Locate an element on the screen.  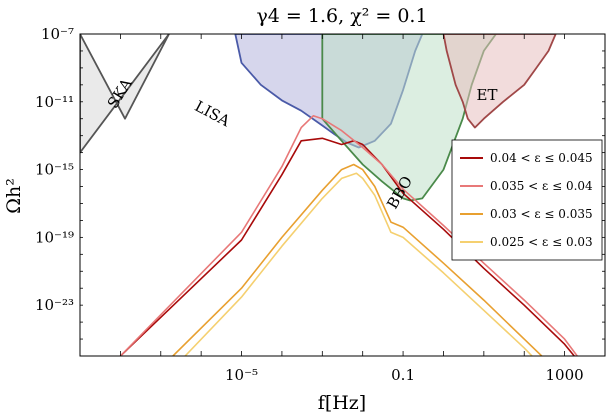
legend-label-1: 0.04 < ε ≤ 0.045 is located at coordinates (541, 158).